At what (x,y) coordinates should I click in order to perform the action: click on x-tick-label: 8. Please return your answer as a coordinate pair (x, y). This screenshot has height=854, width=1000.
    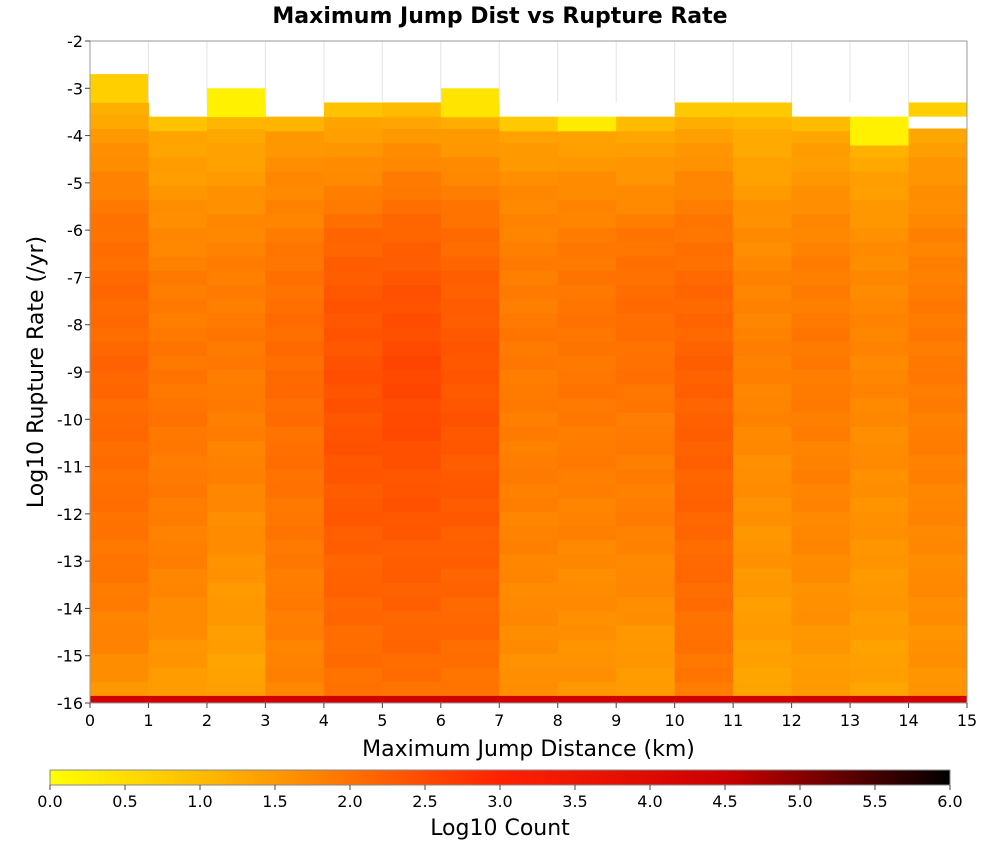
    Looking at the image, I should click on (558, 720).